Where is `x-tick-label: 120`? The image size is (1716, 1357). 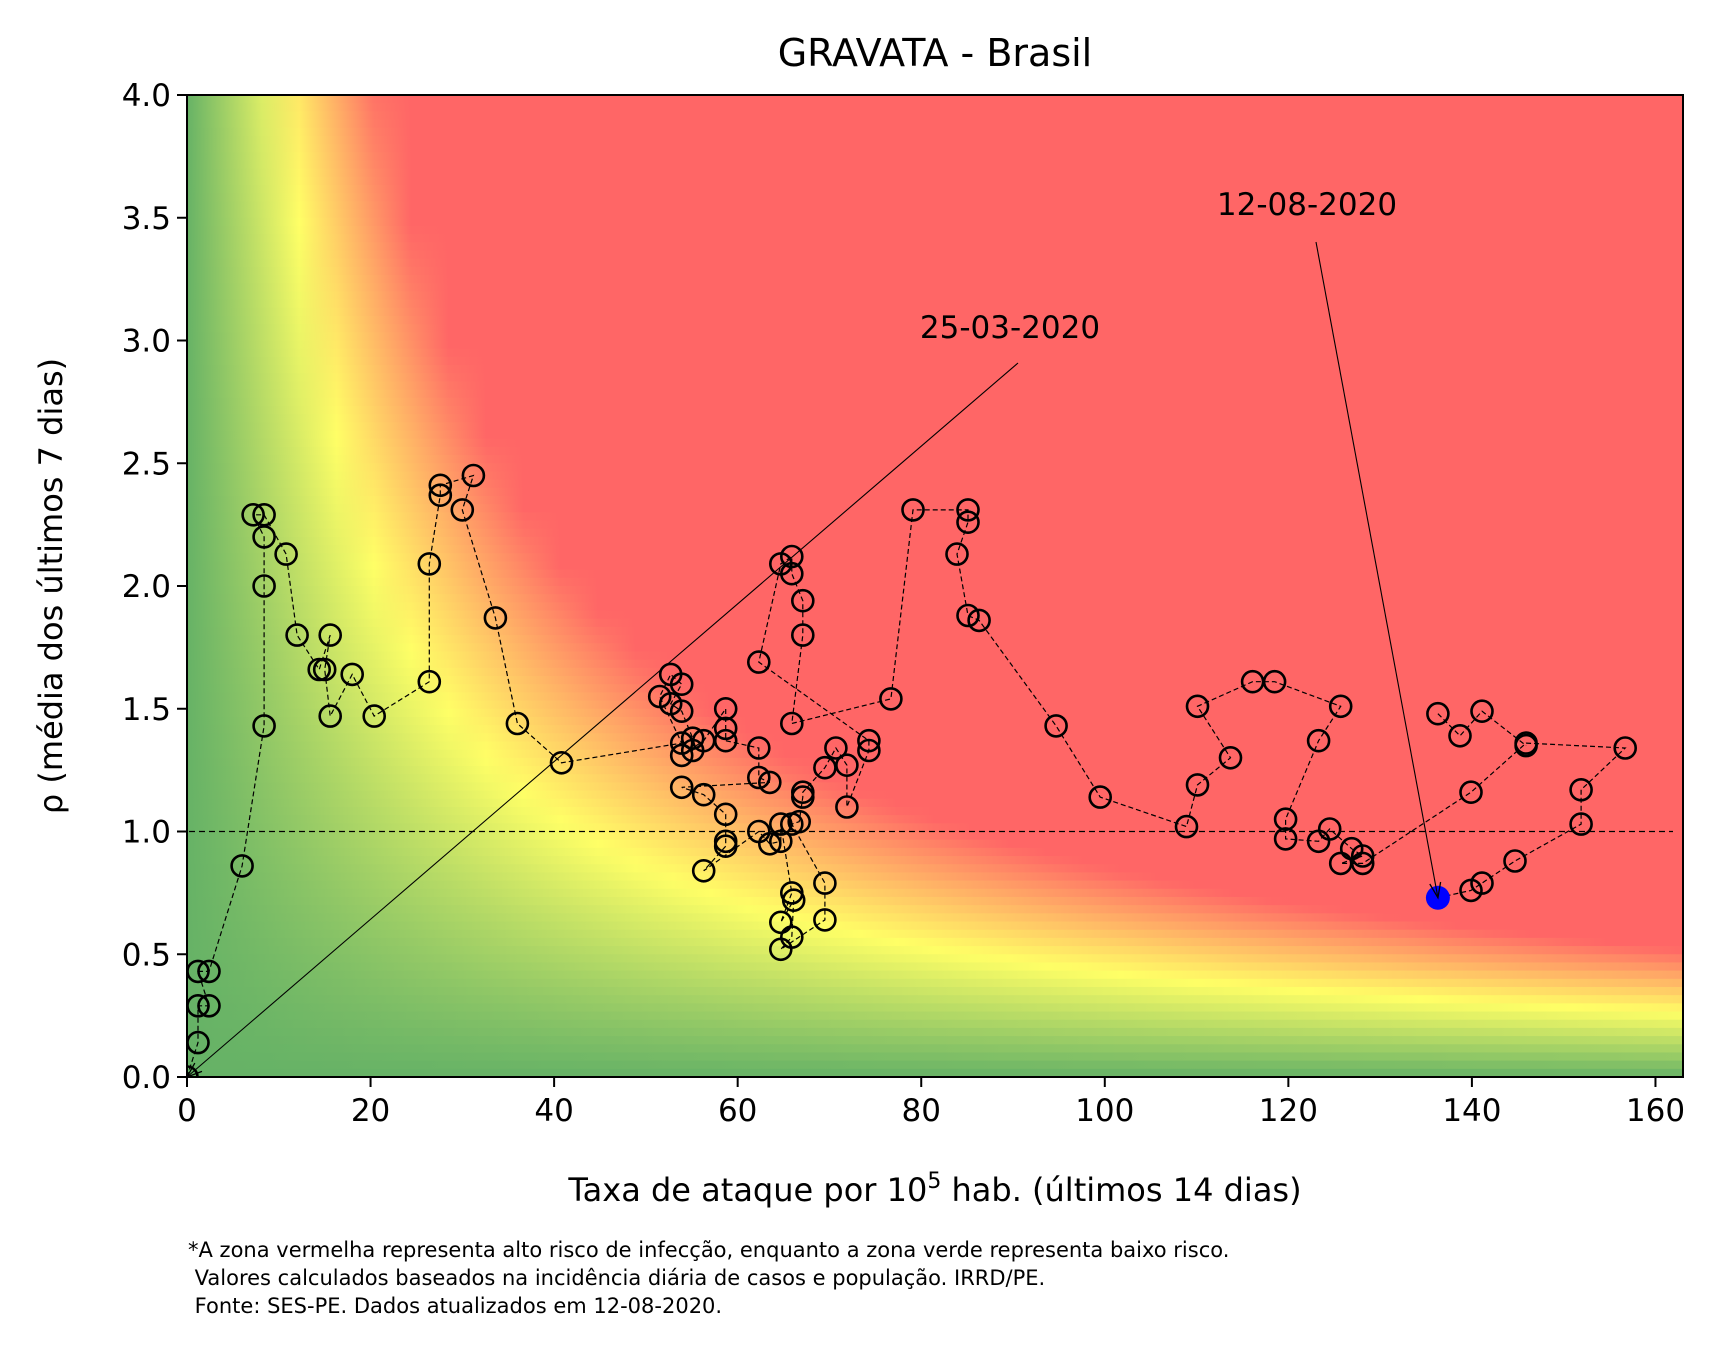 x-tick-label: 120 is located at coordinates (1288, 1111).